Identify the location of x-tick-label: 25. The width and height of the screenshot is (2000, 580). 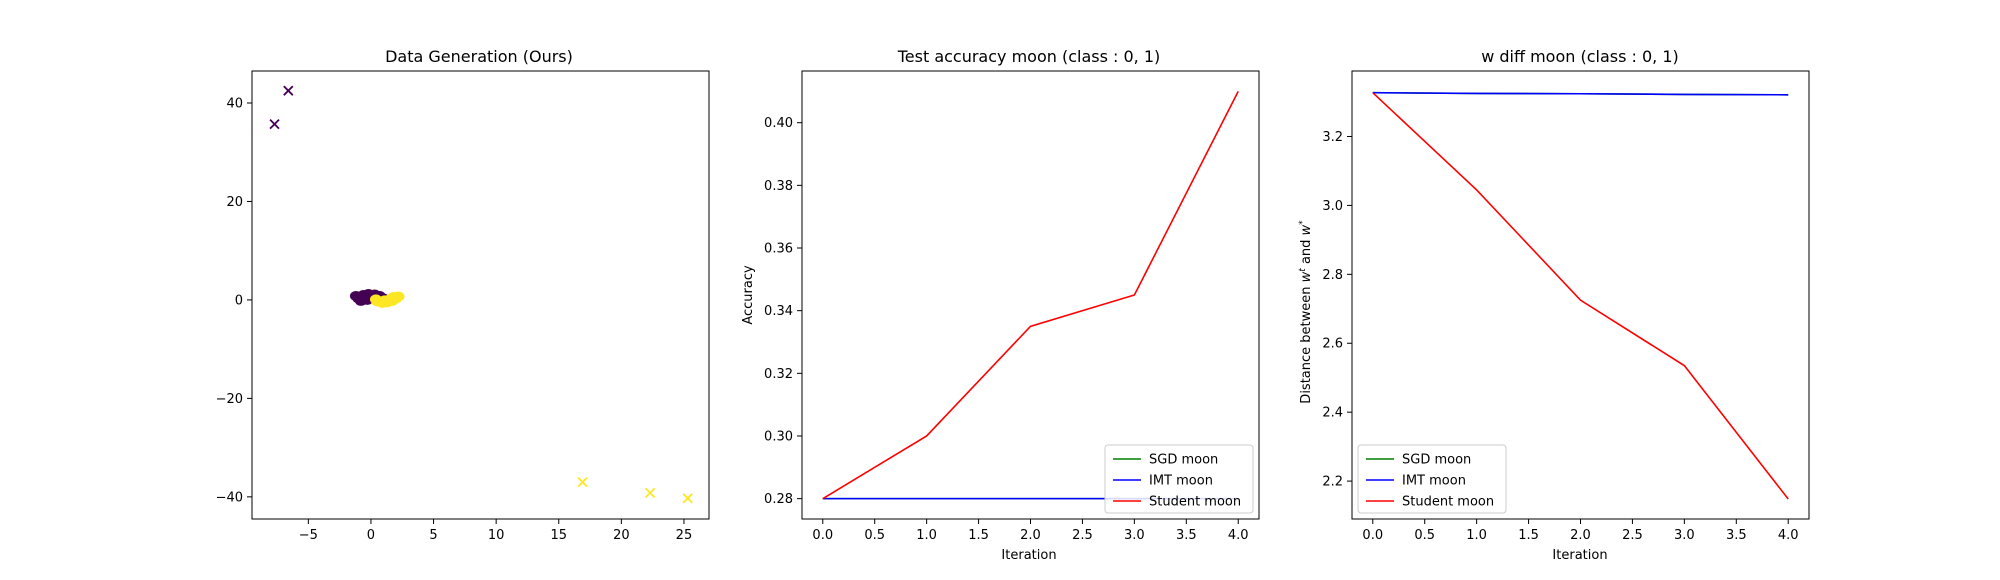
(684, 535).